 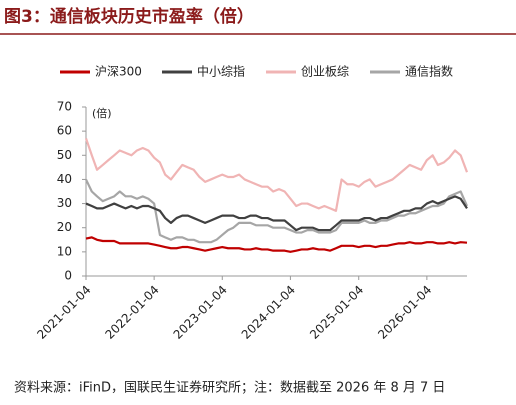 What do you see at coordinates (64, 227) in the screenshot?
I see `y-tick-label: 20` at bounding box center [64, 227].